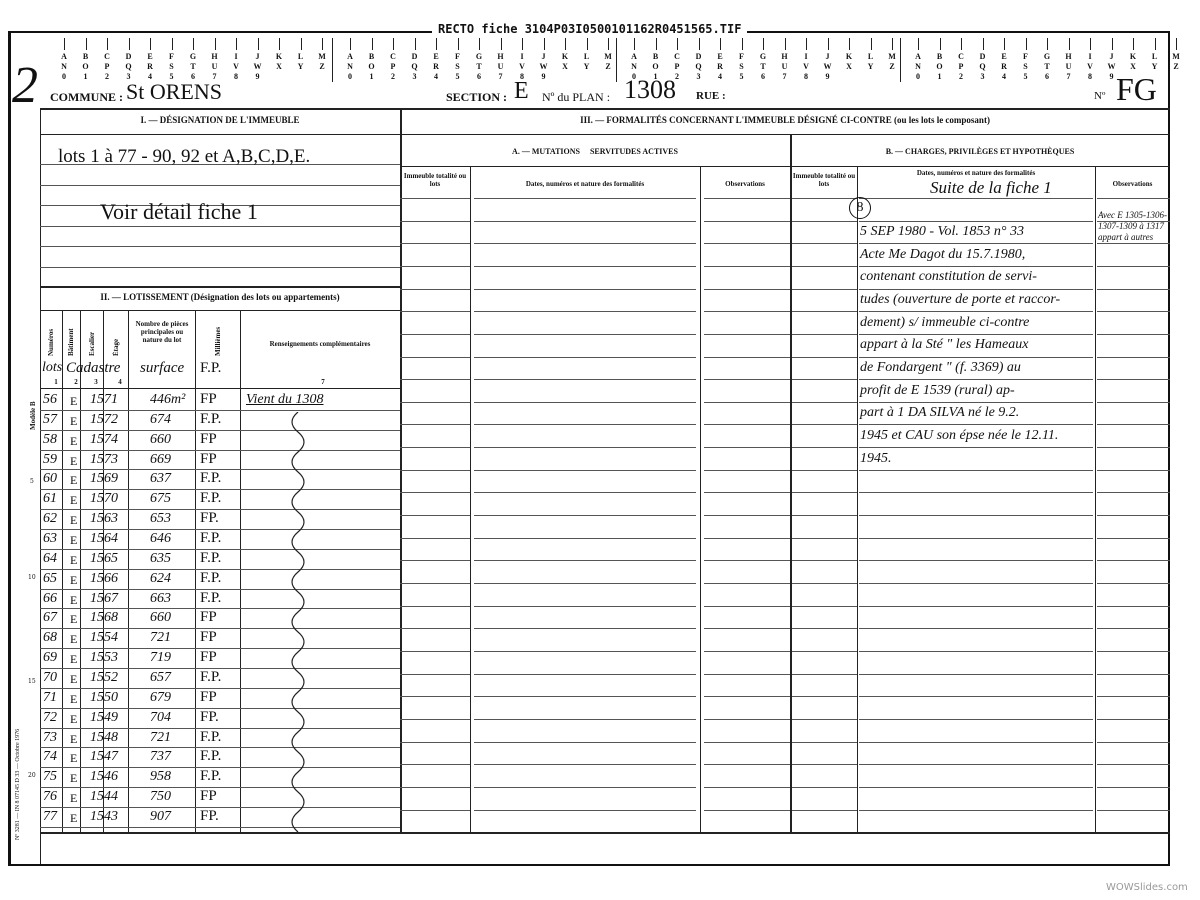 The height and width of the screenshot is (900, 1200). What do you see at coordinates (940, 367) in the screenshot?
I see `entry-line: de Fondargent " (f. 3369) au` at bounding box center [940, 367].